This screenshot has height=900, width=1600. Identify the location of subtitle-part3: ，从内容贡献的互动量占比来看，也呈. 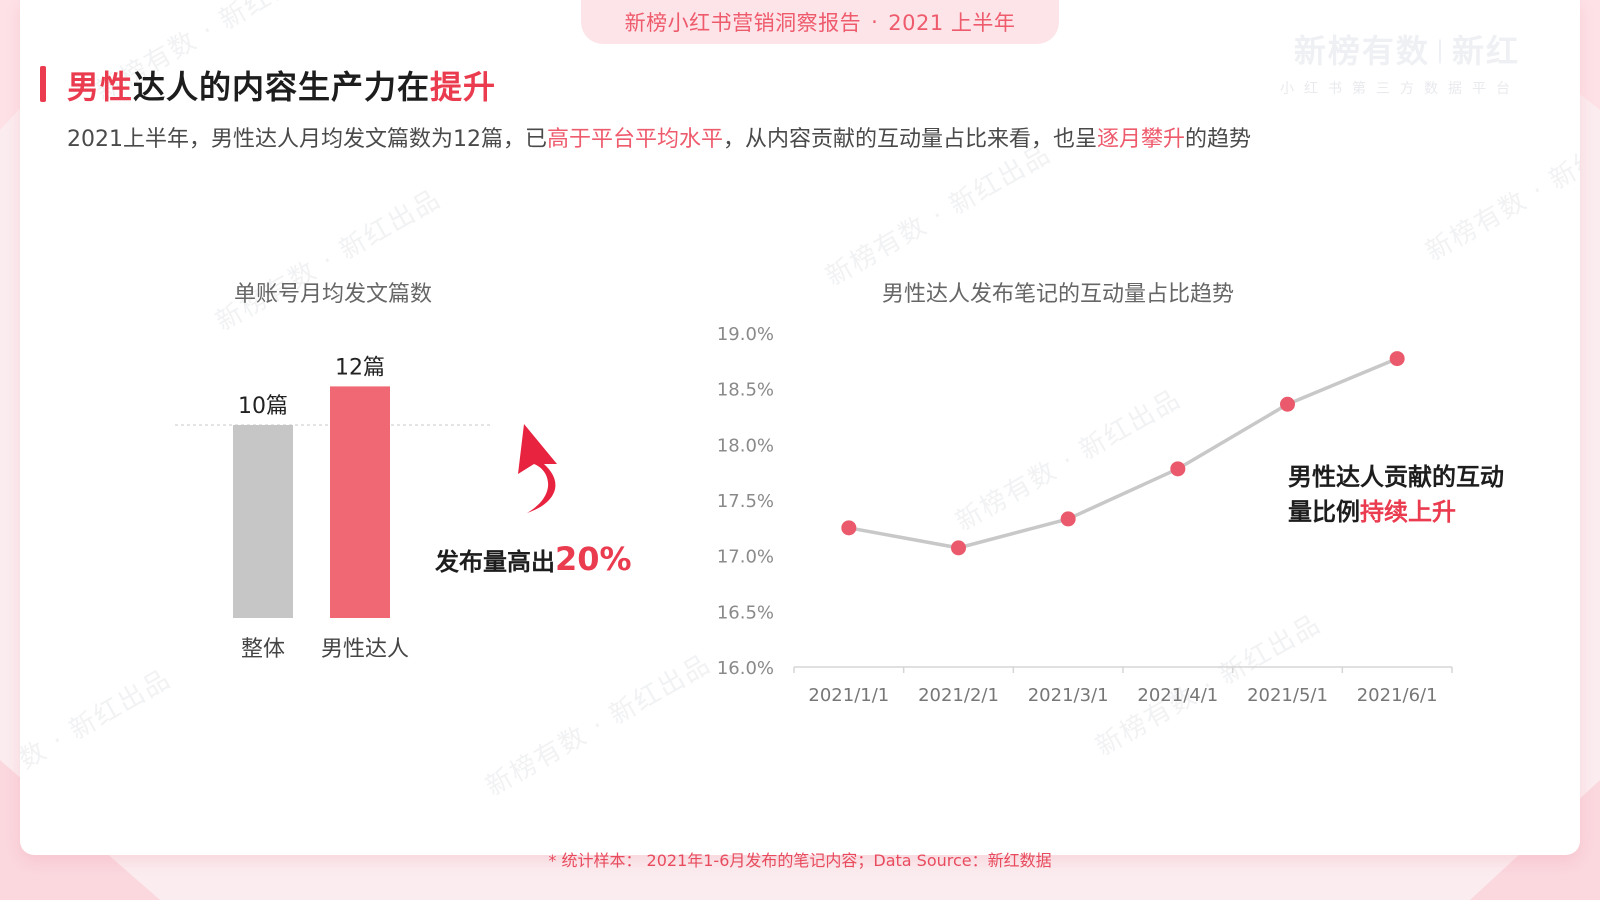
(910, 139).